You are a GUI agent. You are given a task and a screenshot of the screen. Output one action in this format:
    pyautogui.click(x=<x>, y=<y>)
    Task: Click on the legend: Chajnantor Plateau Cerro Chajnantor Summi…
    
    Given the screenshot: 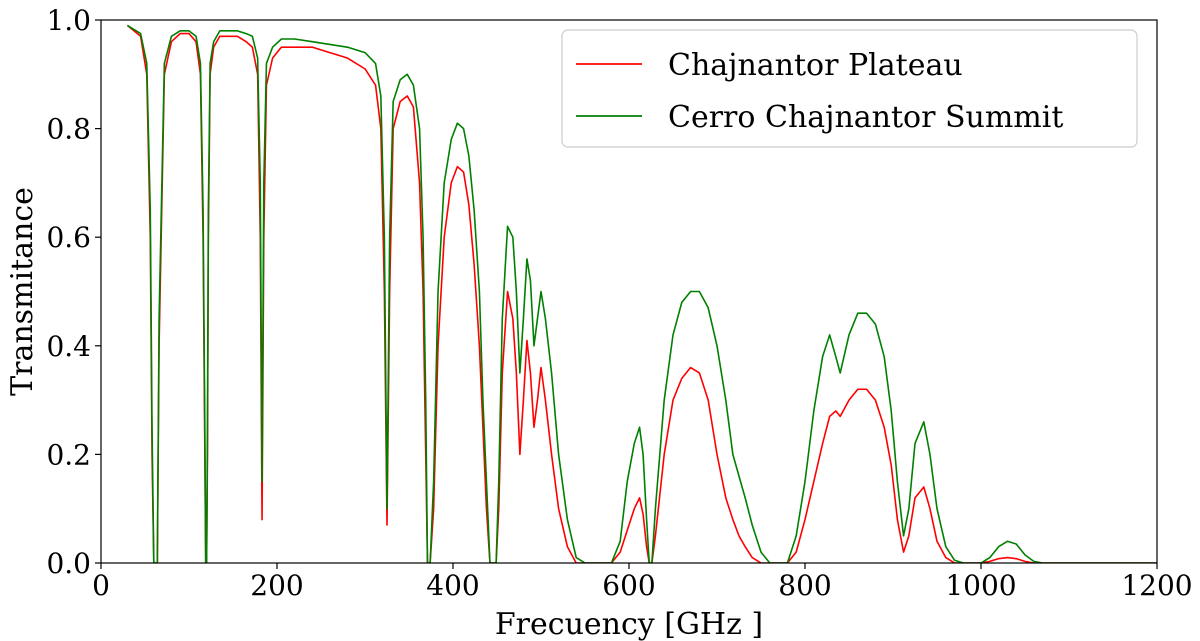 What is the action you would take?
    pyautogui.click(x=849, y=88)
    